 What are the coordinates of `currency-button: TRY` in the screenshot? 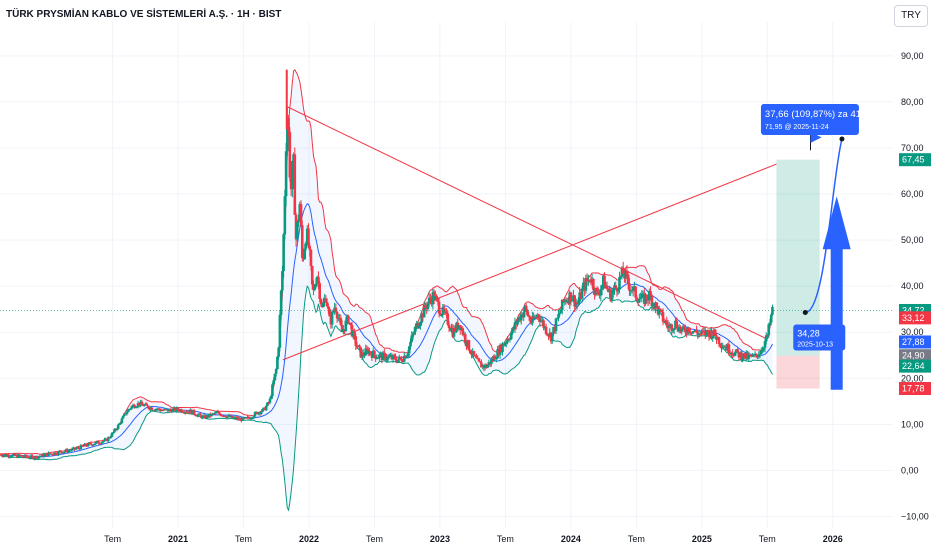 It's located at (911, 16).